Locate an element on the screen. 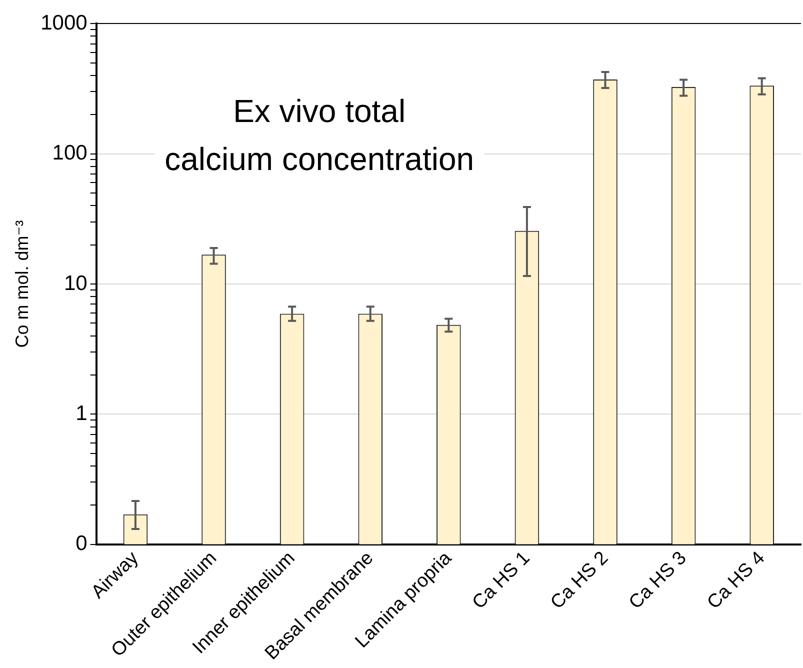  y-tick-label: 100 is located at coordinates (70, 153).